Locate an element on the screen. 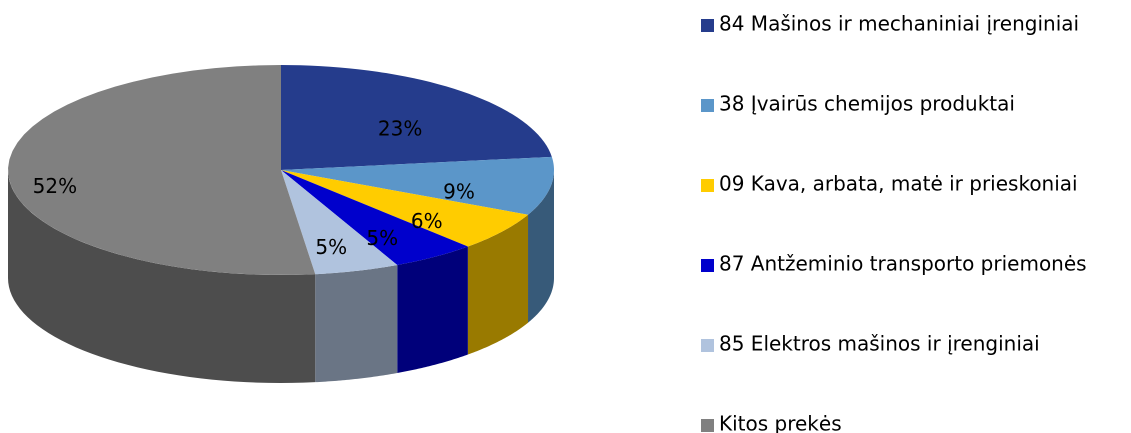  legend-label: 09 Kava, arbata, matė ir prieskoniai is located at coordinates (898, 184).